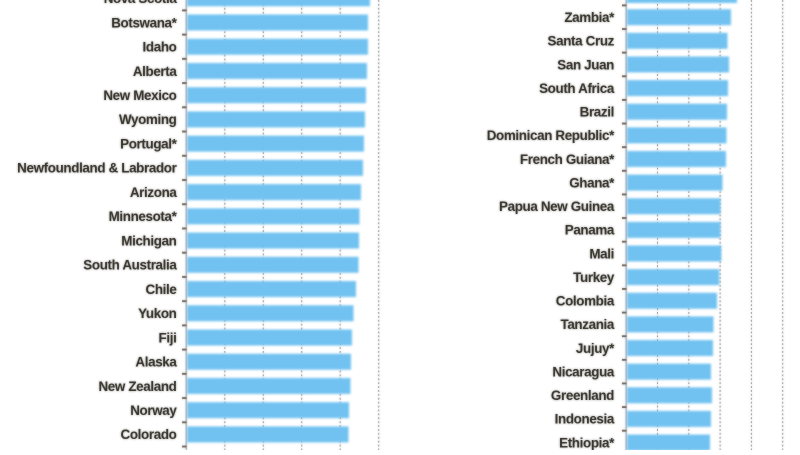 The width and height of the screenshot is (800, 455). What do you see at coordinates (597, 112) in the screenshot?
I see `svg-text: Brazil` at bounding box center [597, 112].